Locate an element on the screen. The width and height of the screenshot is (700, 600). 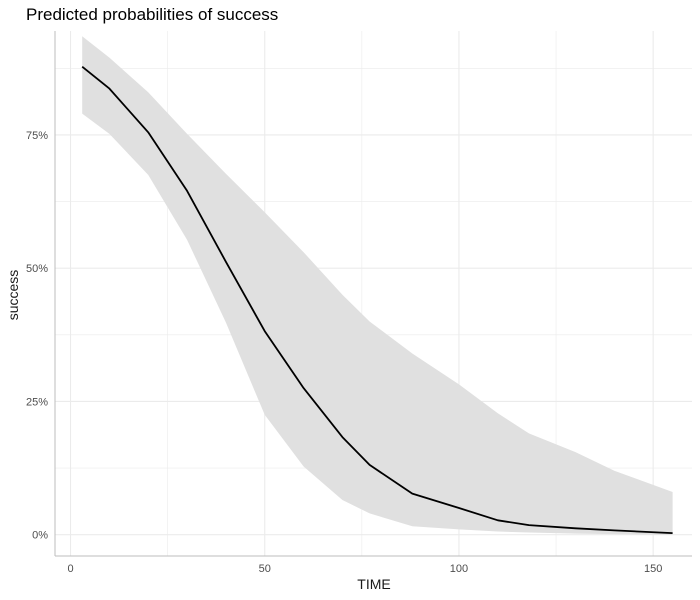
x-tick-label: 150 is located at coordinates (653, 569).